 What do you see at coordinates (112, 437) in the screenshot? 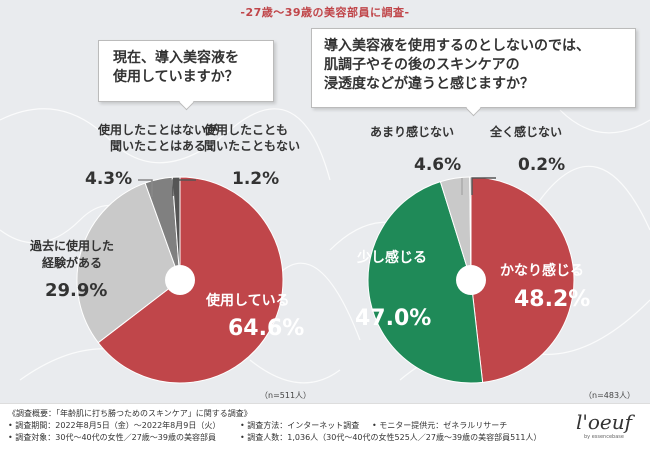
I see `footer-target: • 調査対象：30代～40代の女性／27歳～39歳の美容部員` at bounding box center [112, 437].